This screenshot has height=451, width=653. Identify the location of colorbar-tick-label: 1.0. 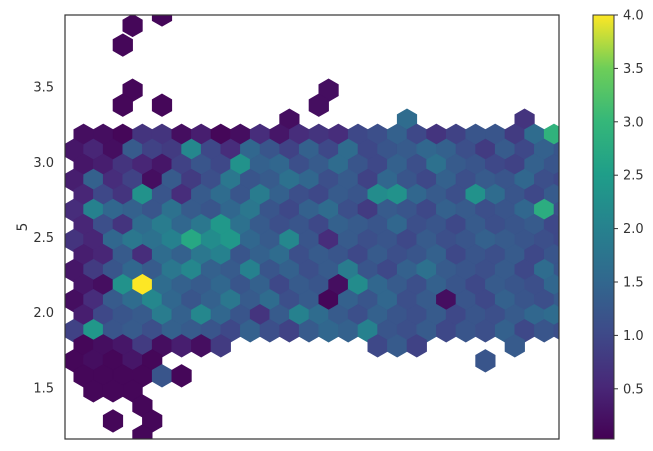
(633, 336).